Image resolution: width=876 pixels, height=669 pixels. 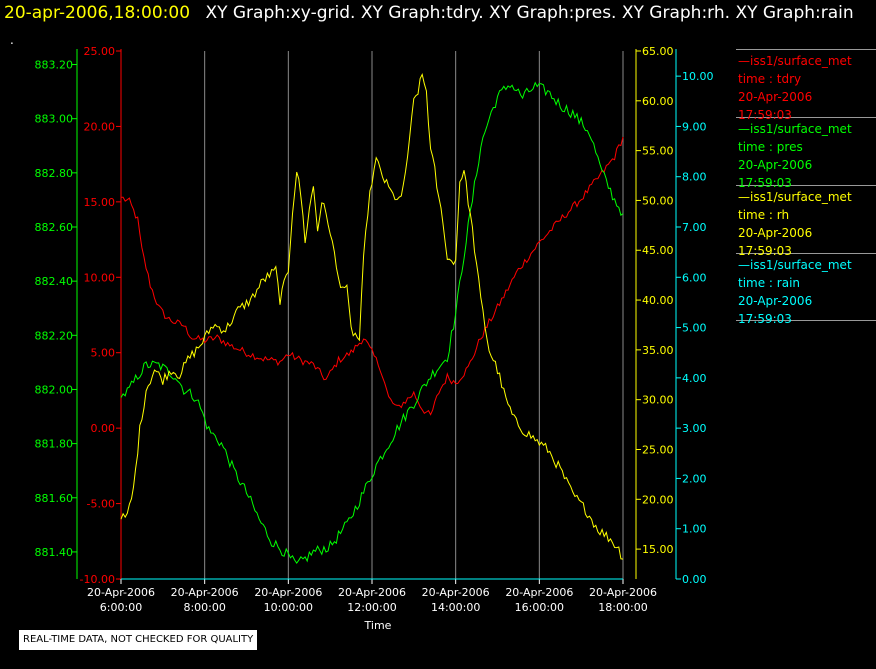 I want to click on tick-label-pres: 882.00, so click(x=54, y=389).